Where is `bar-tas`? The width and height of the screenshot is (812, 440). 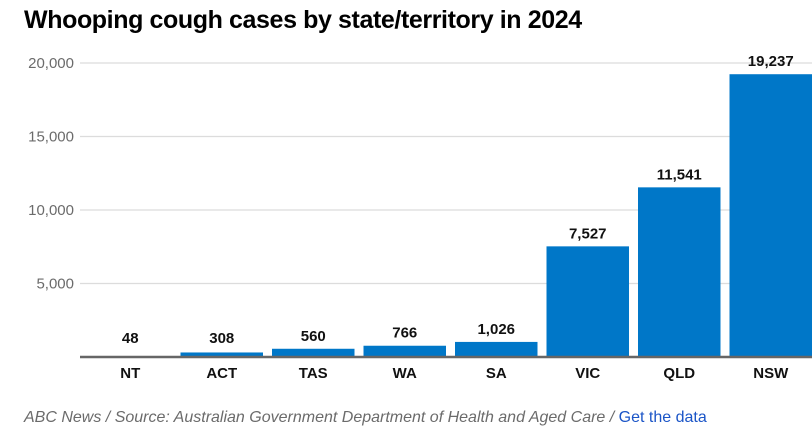
bar-tas is located at coordinates (313, 352).